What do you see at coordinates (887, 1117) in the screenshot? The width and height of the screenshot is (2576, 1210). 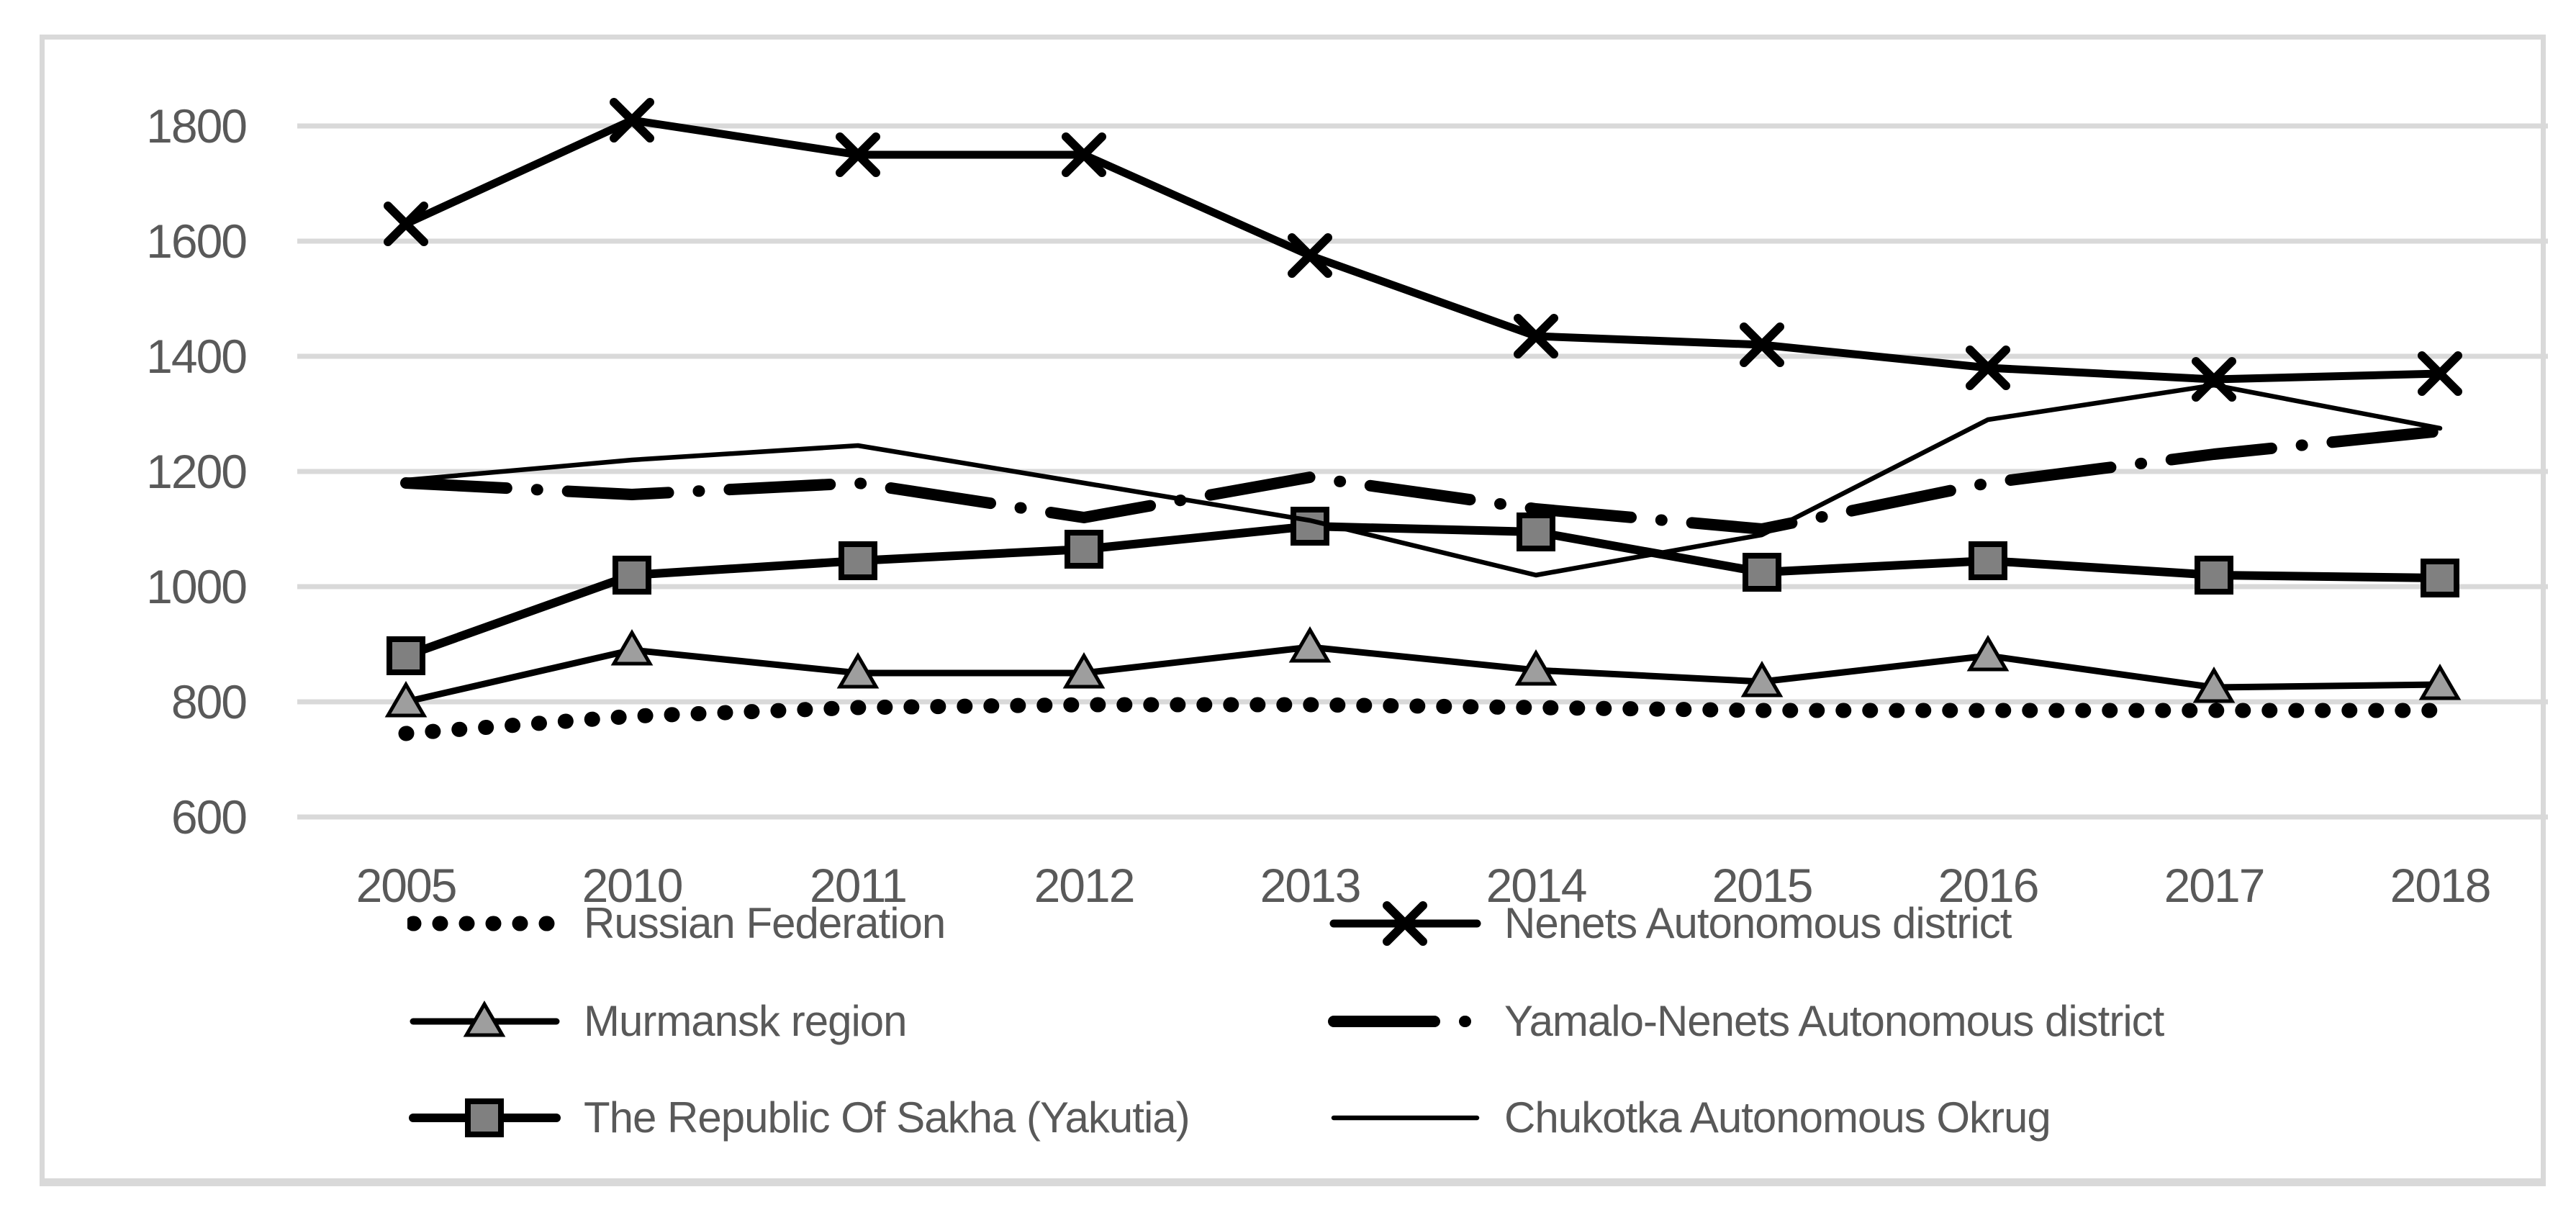 I see `legend-label-sakha: The Republic Of Sakha (Yakutia)` at bounding box center [887, 1117].